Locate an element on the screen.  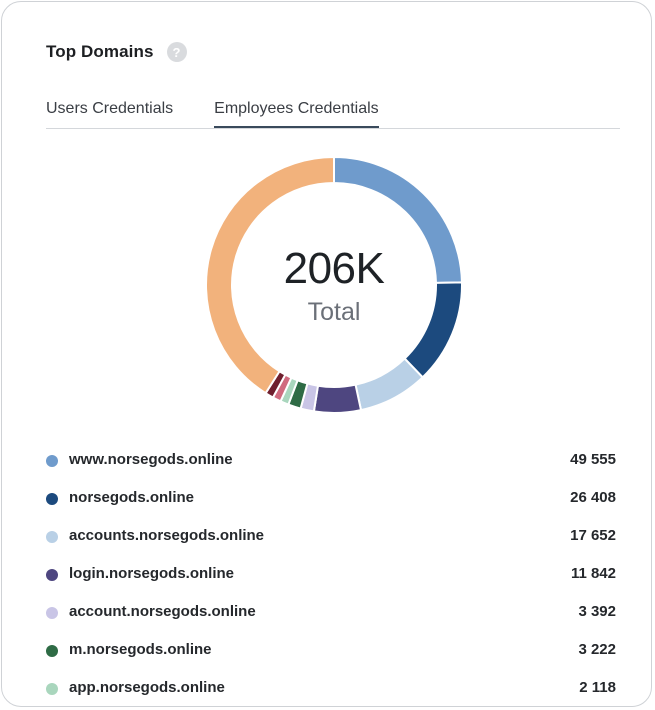
legend-count-value: 11 842 is located at coordinates (593, 573).